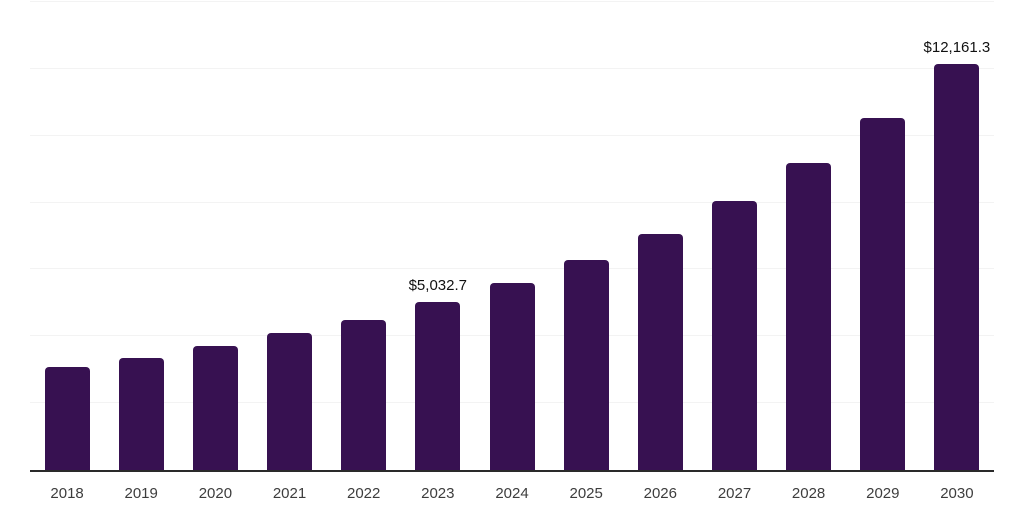  What do you see at coordinates (437, 285) in the screenshot?
I see `data-label-2023: $5,032.7` at bounding box center [437, 285].